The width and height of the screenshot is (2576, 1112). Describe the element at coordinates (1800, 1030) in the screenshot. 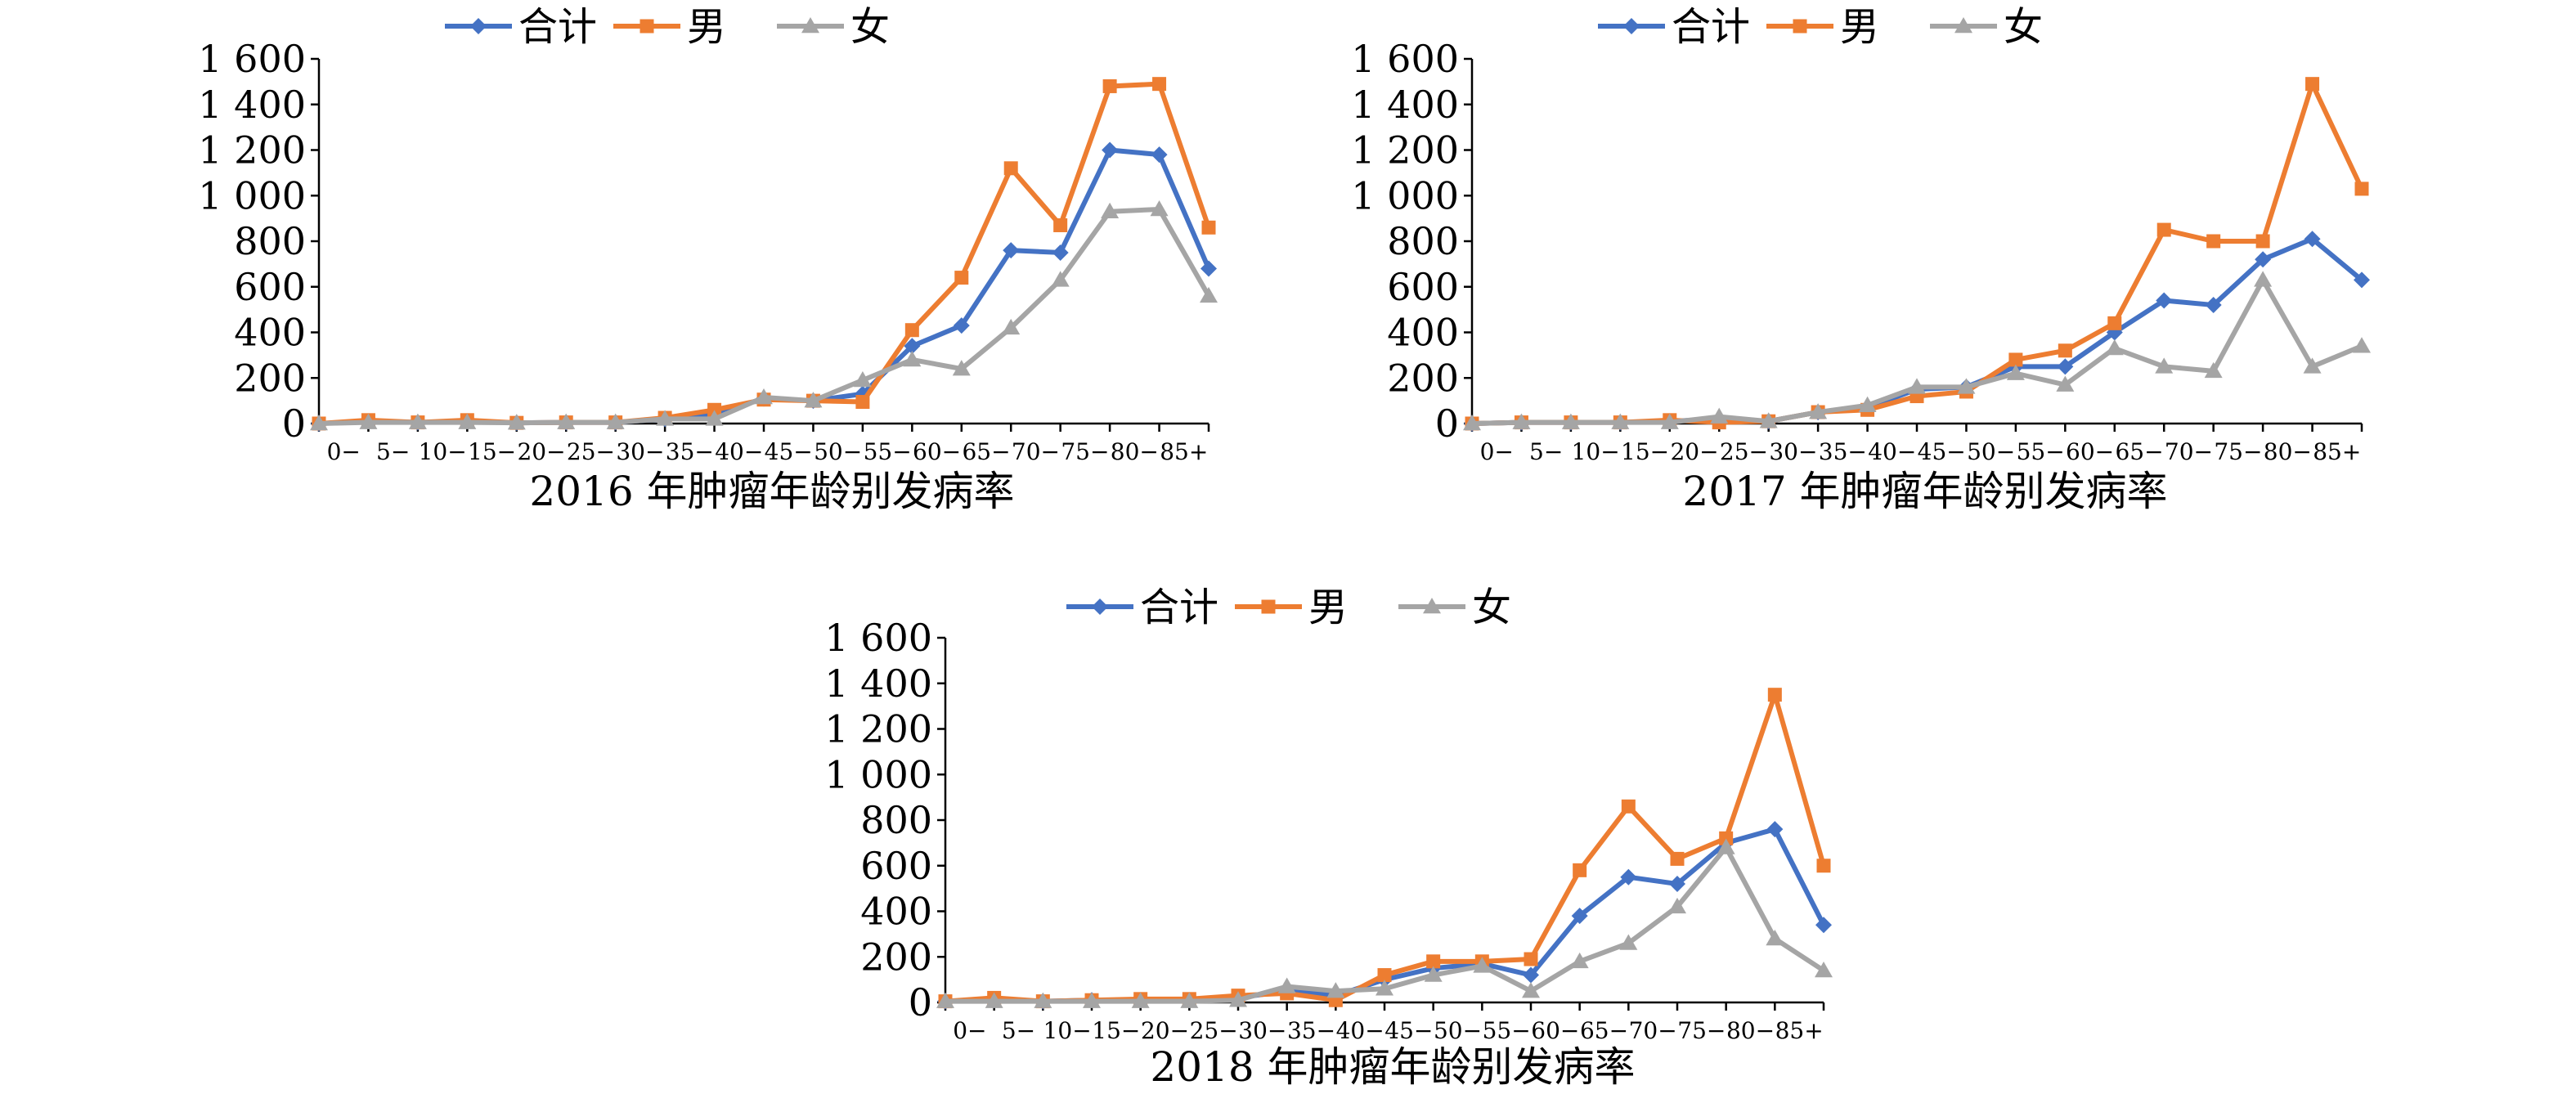

I see `x-tick-label: 85+` at that location.